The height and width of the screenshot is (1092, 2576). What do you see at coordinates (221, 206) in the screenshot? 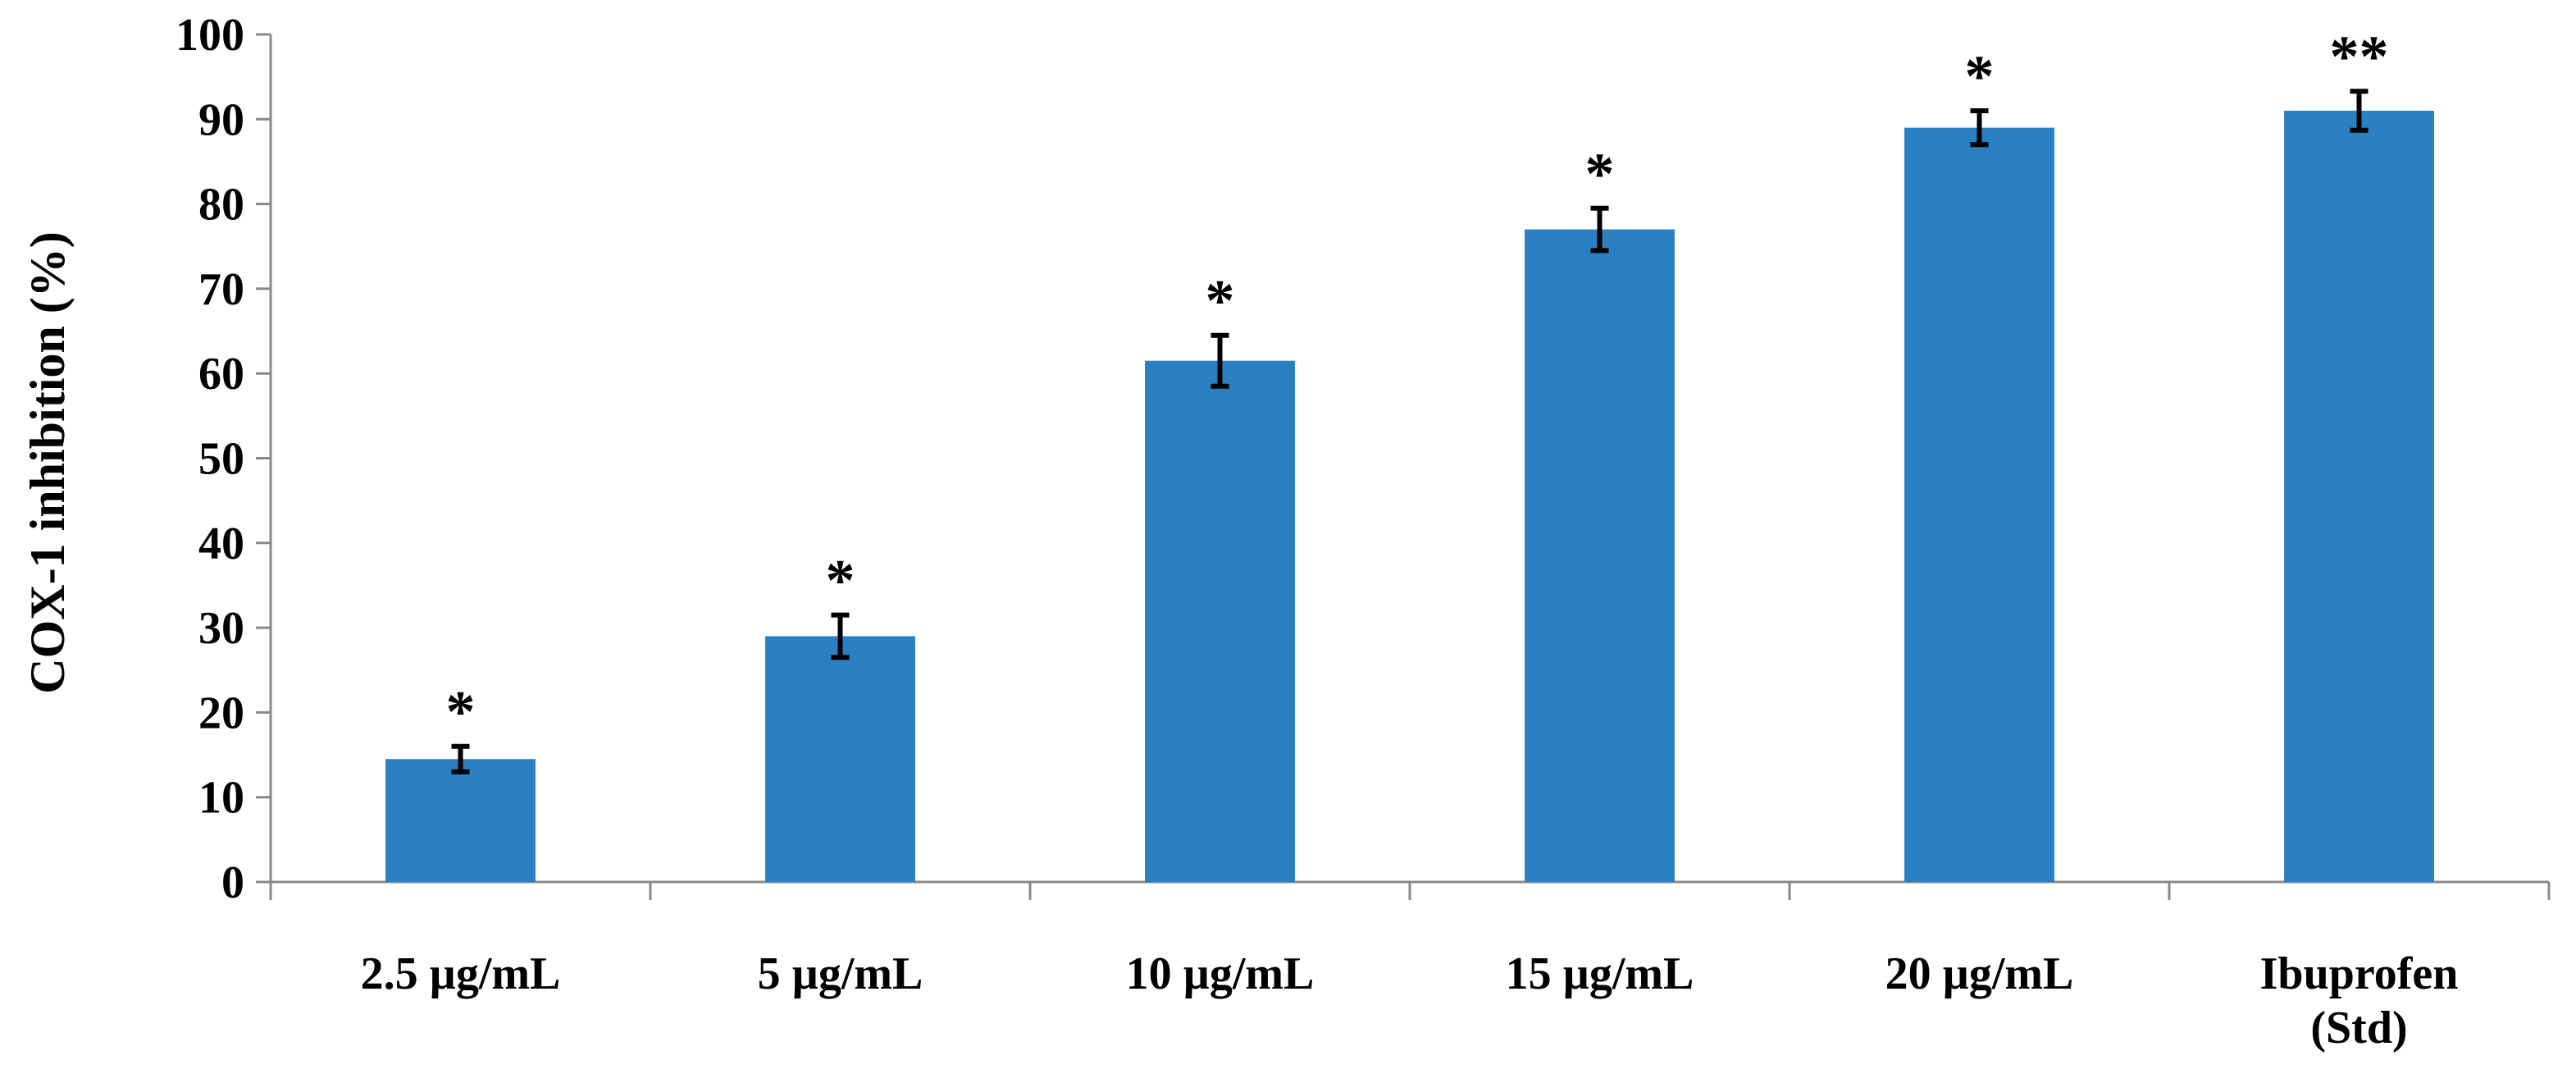
I see `y-tick-label: 80` at bounding box center [221, 206].